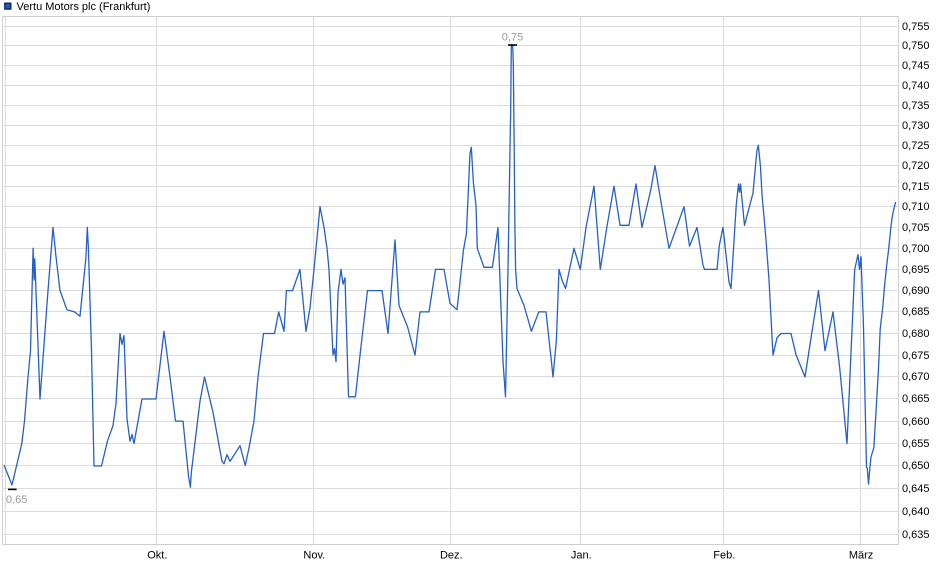  Describe the element at coordinates (916, 489) in the screenshot. I see `svg-text: 0,645` at that location.